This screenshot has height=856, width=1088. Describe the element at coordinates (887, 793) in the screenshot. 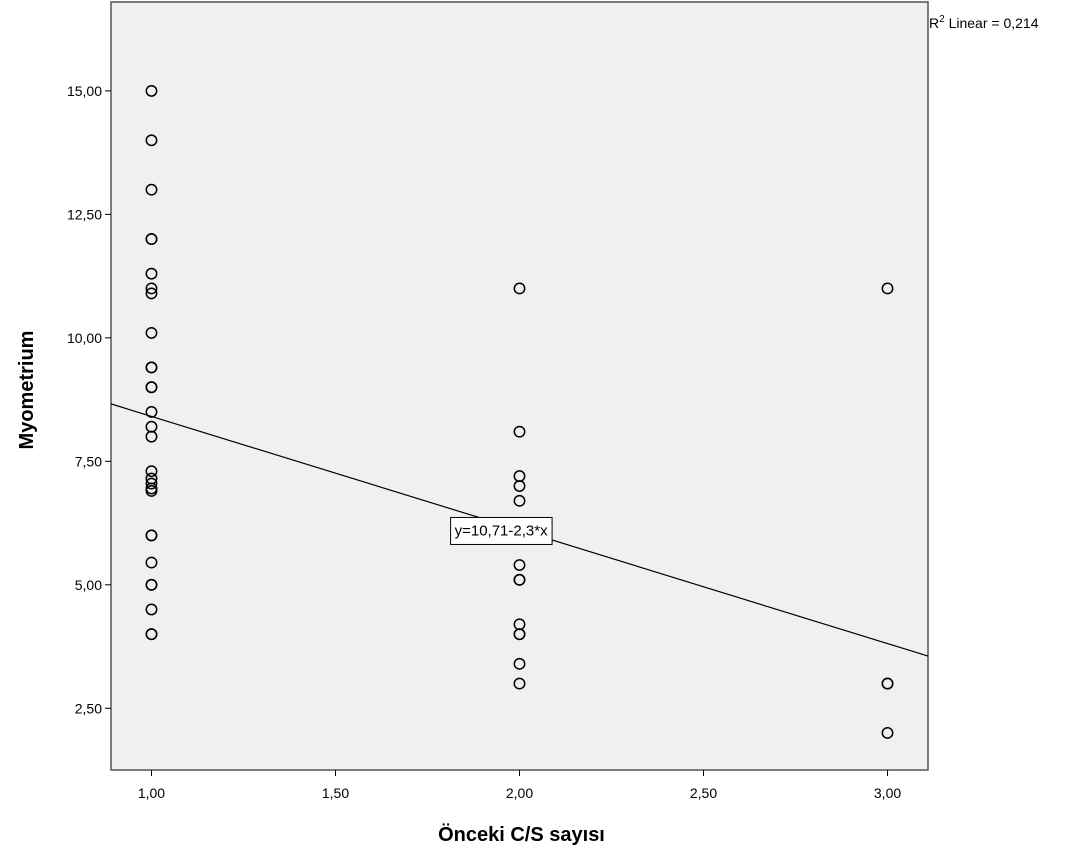

I see `x-tick-label: 3,00` at that location.